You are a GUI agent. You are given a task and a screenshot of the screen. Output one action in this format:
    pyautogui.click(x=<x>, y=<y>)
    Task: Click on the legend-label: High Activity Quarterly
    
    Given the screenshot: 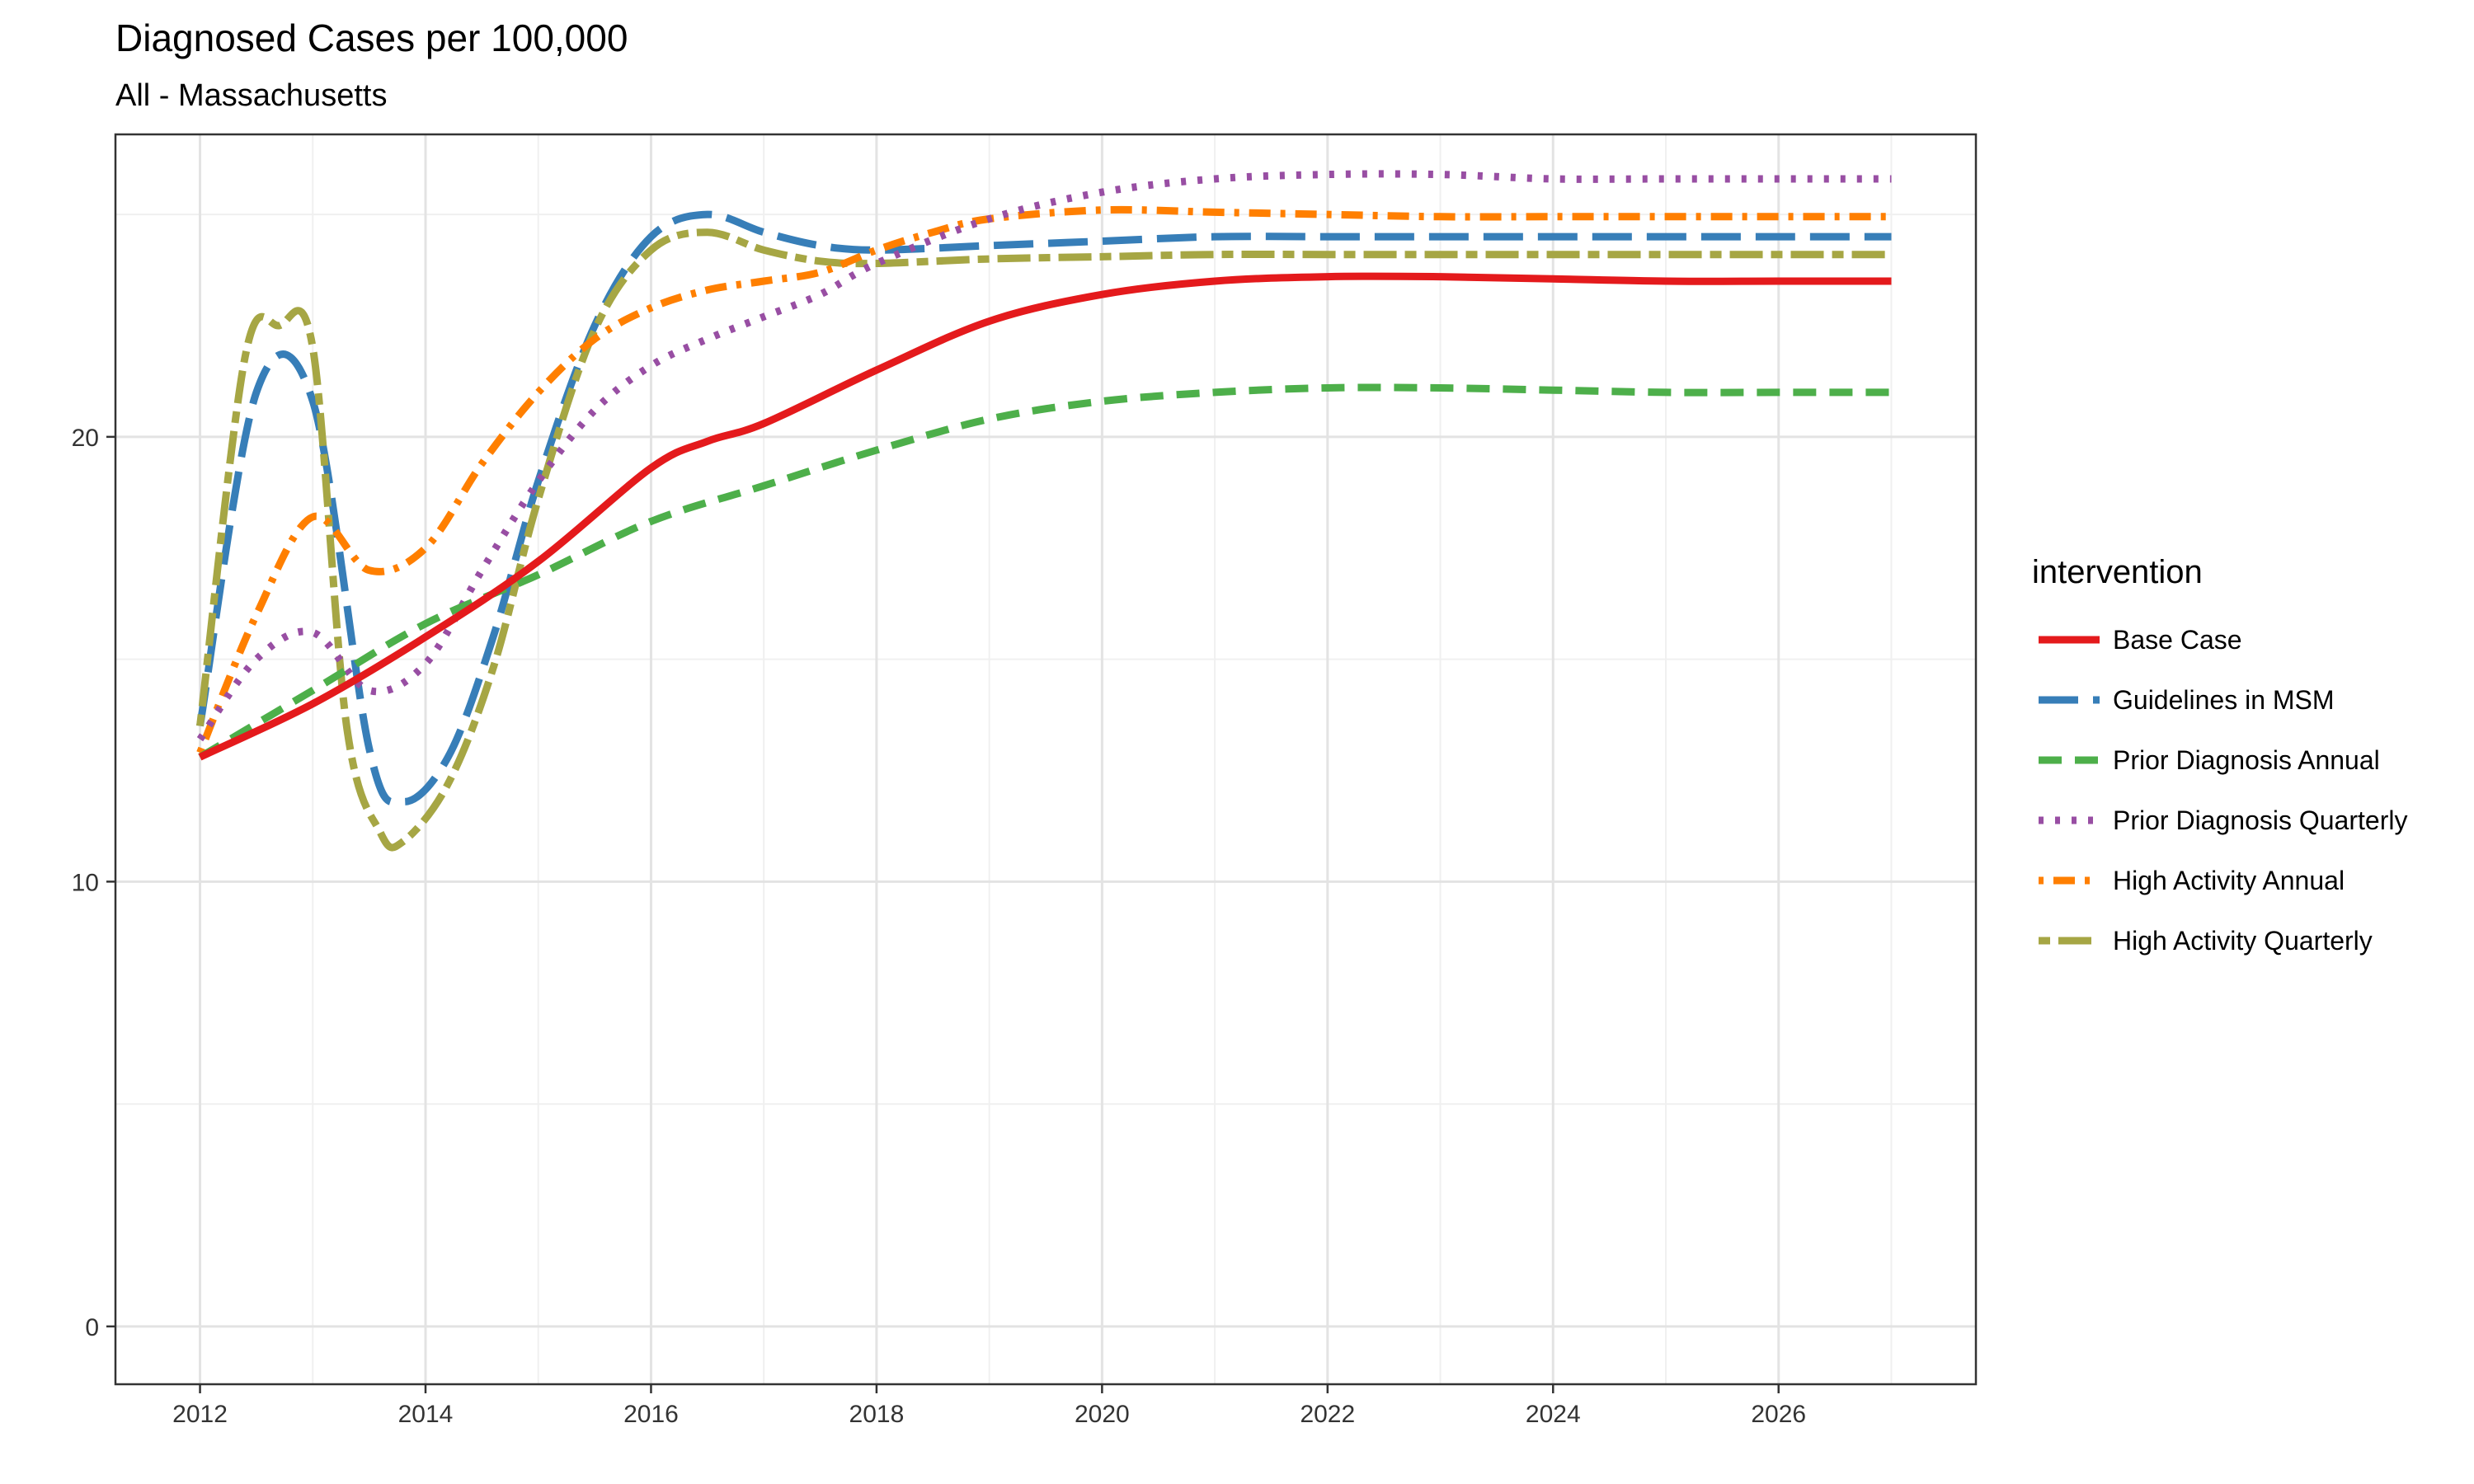 What is the action you would take?
    pyautogui.click(x=2243, y=941)
    